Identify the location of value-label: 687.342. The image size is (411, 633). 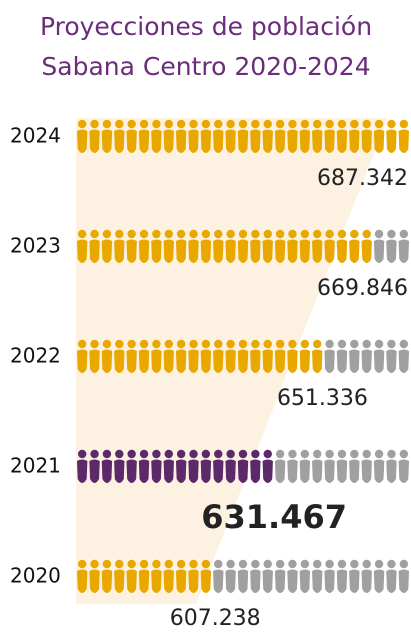
(362, 178).